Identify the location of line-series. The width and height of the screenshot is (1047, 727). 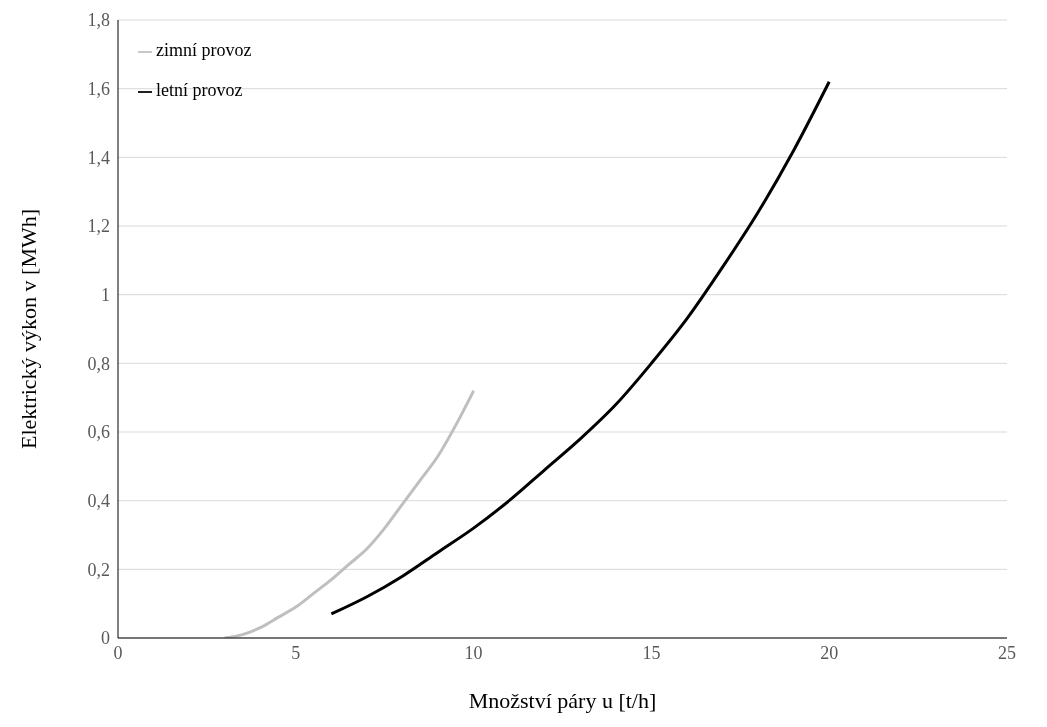
(349, 513).